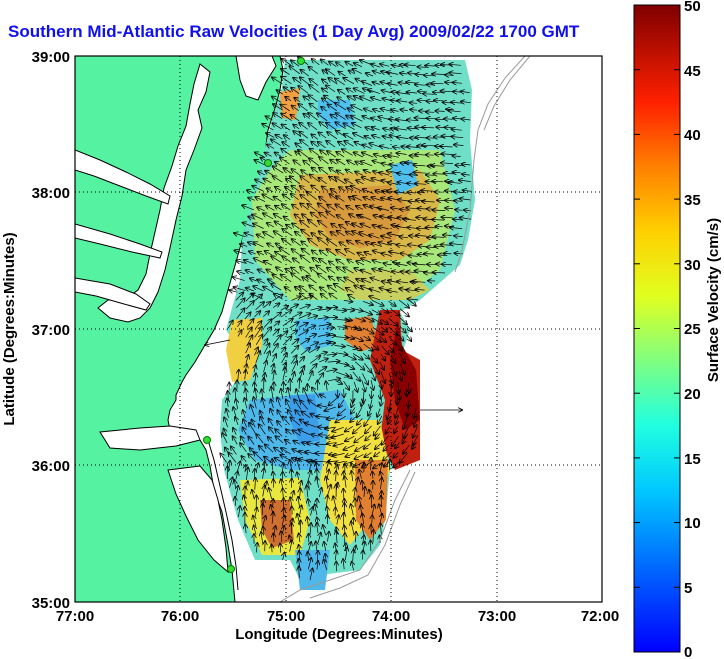 This screenshot has height=659, width=724. I want to click on albemarle-sound, so click(150, 438).